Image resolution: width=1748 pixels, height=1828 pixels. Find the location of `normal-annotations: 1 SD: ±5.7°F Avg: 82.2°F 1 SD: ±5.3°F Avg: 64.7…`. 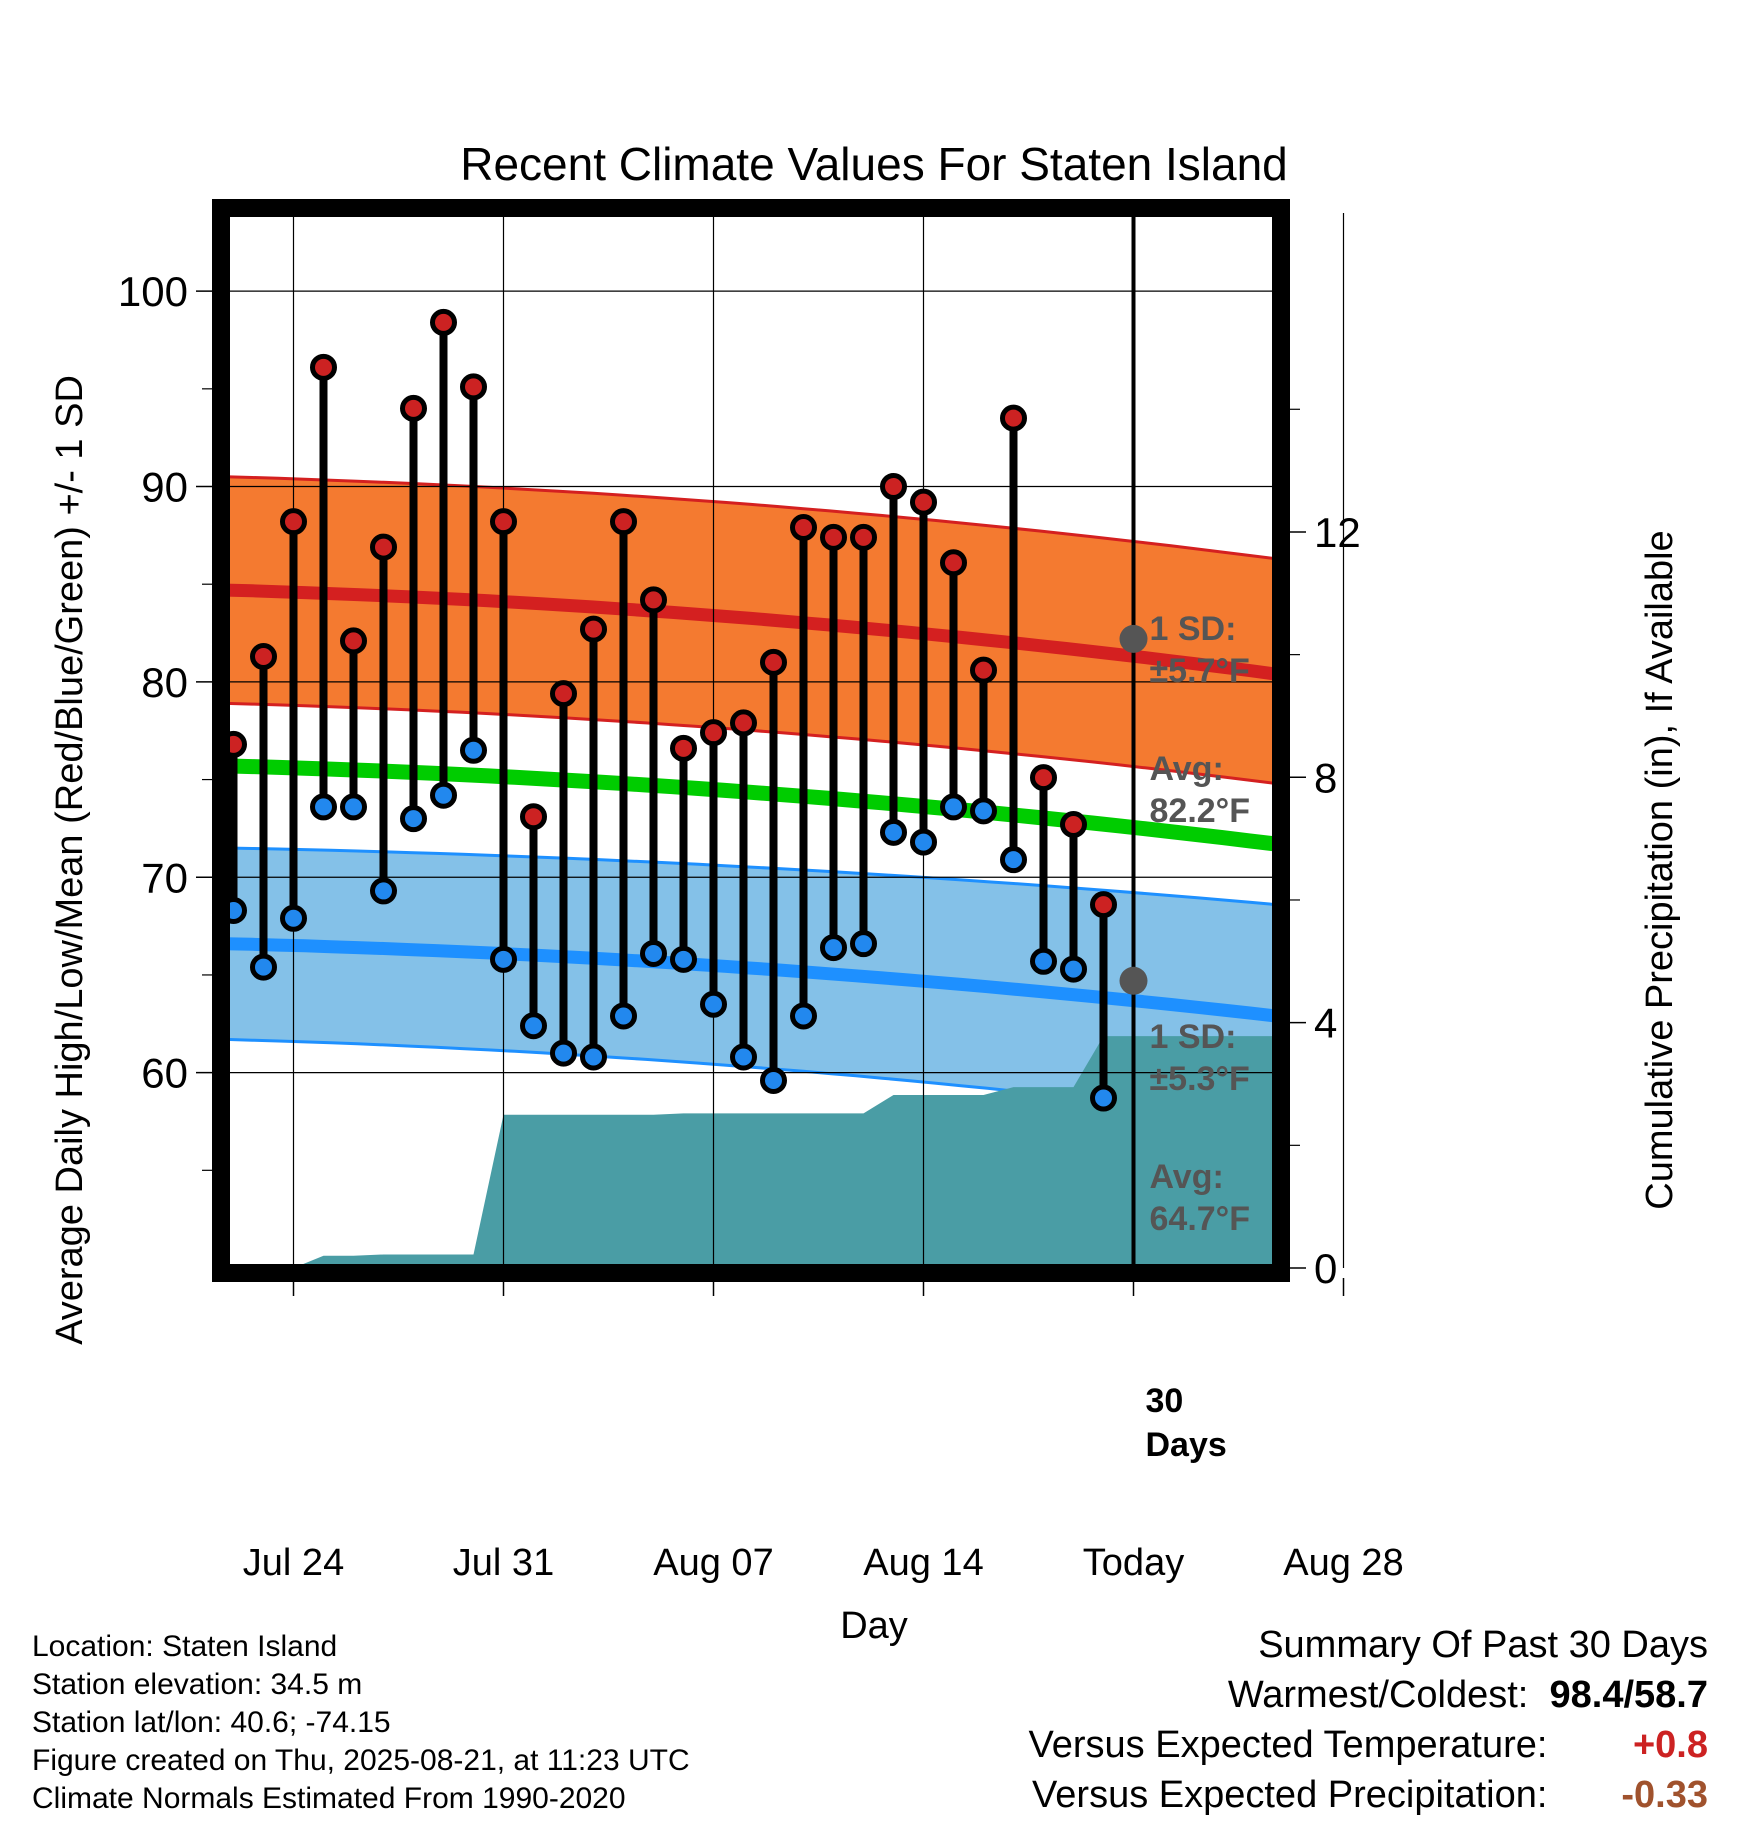

normal-annotations: 1 SD: ±5.7°F Avg: 82.2°F 1 SD: ±5.3°F Avg: 64.7… is located at coordinates (1185, 1037).